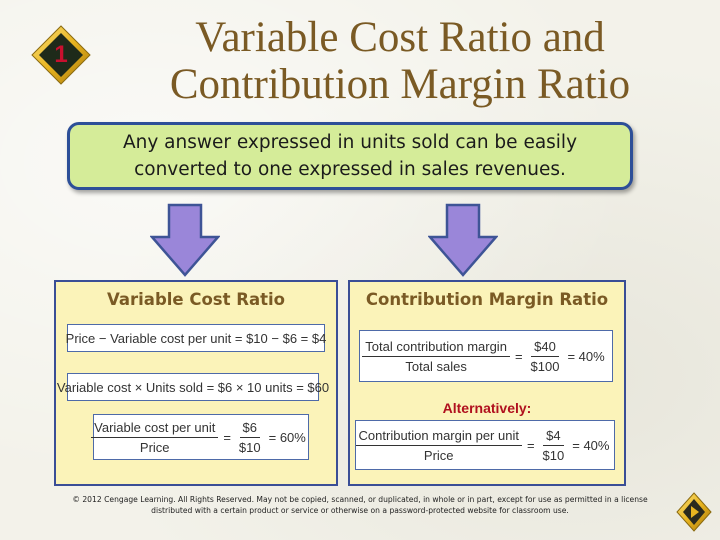  I want to click on denominator: Total sales, so click(436, 366).